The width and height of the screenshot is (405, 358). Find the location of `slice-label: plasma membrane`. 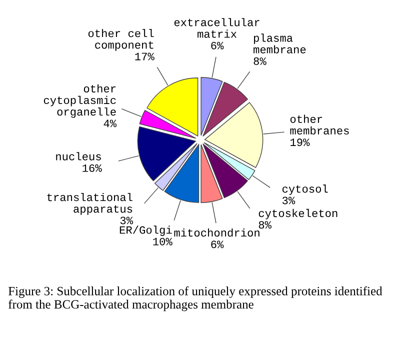

slice-label: plasma membrane is located at coordinates (280, 44).